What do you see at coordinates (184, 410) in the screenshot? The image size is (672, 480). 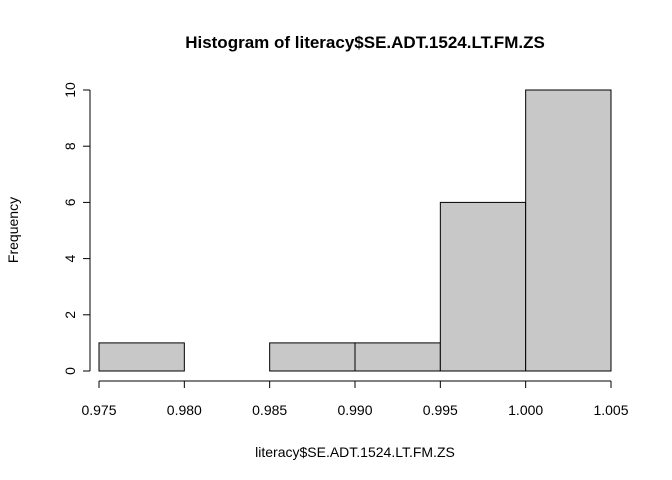 I see `x-tick-label-1: 0.980` at bounding box center [184, 410].